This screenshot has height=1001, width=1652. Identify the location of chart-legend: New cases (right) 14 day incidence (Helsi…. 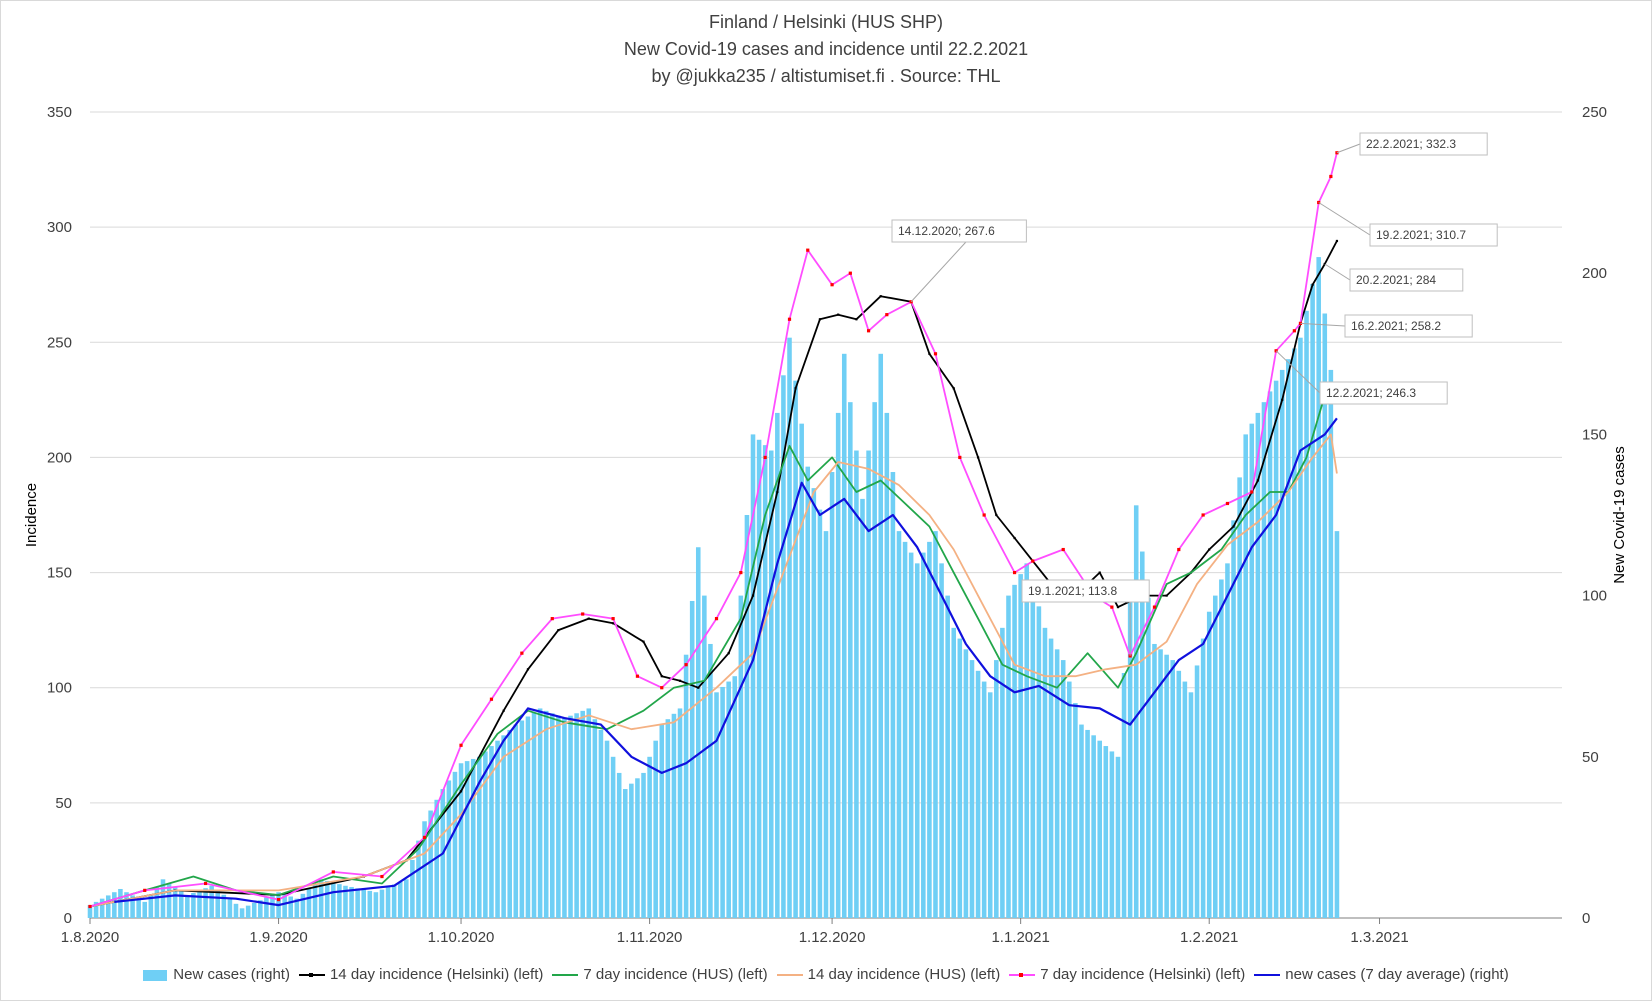
(826, 974).